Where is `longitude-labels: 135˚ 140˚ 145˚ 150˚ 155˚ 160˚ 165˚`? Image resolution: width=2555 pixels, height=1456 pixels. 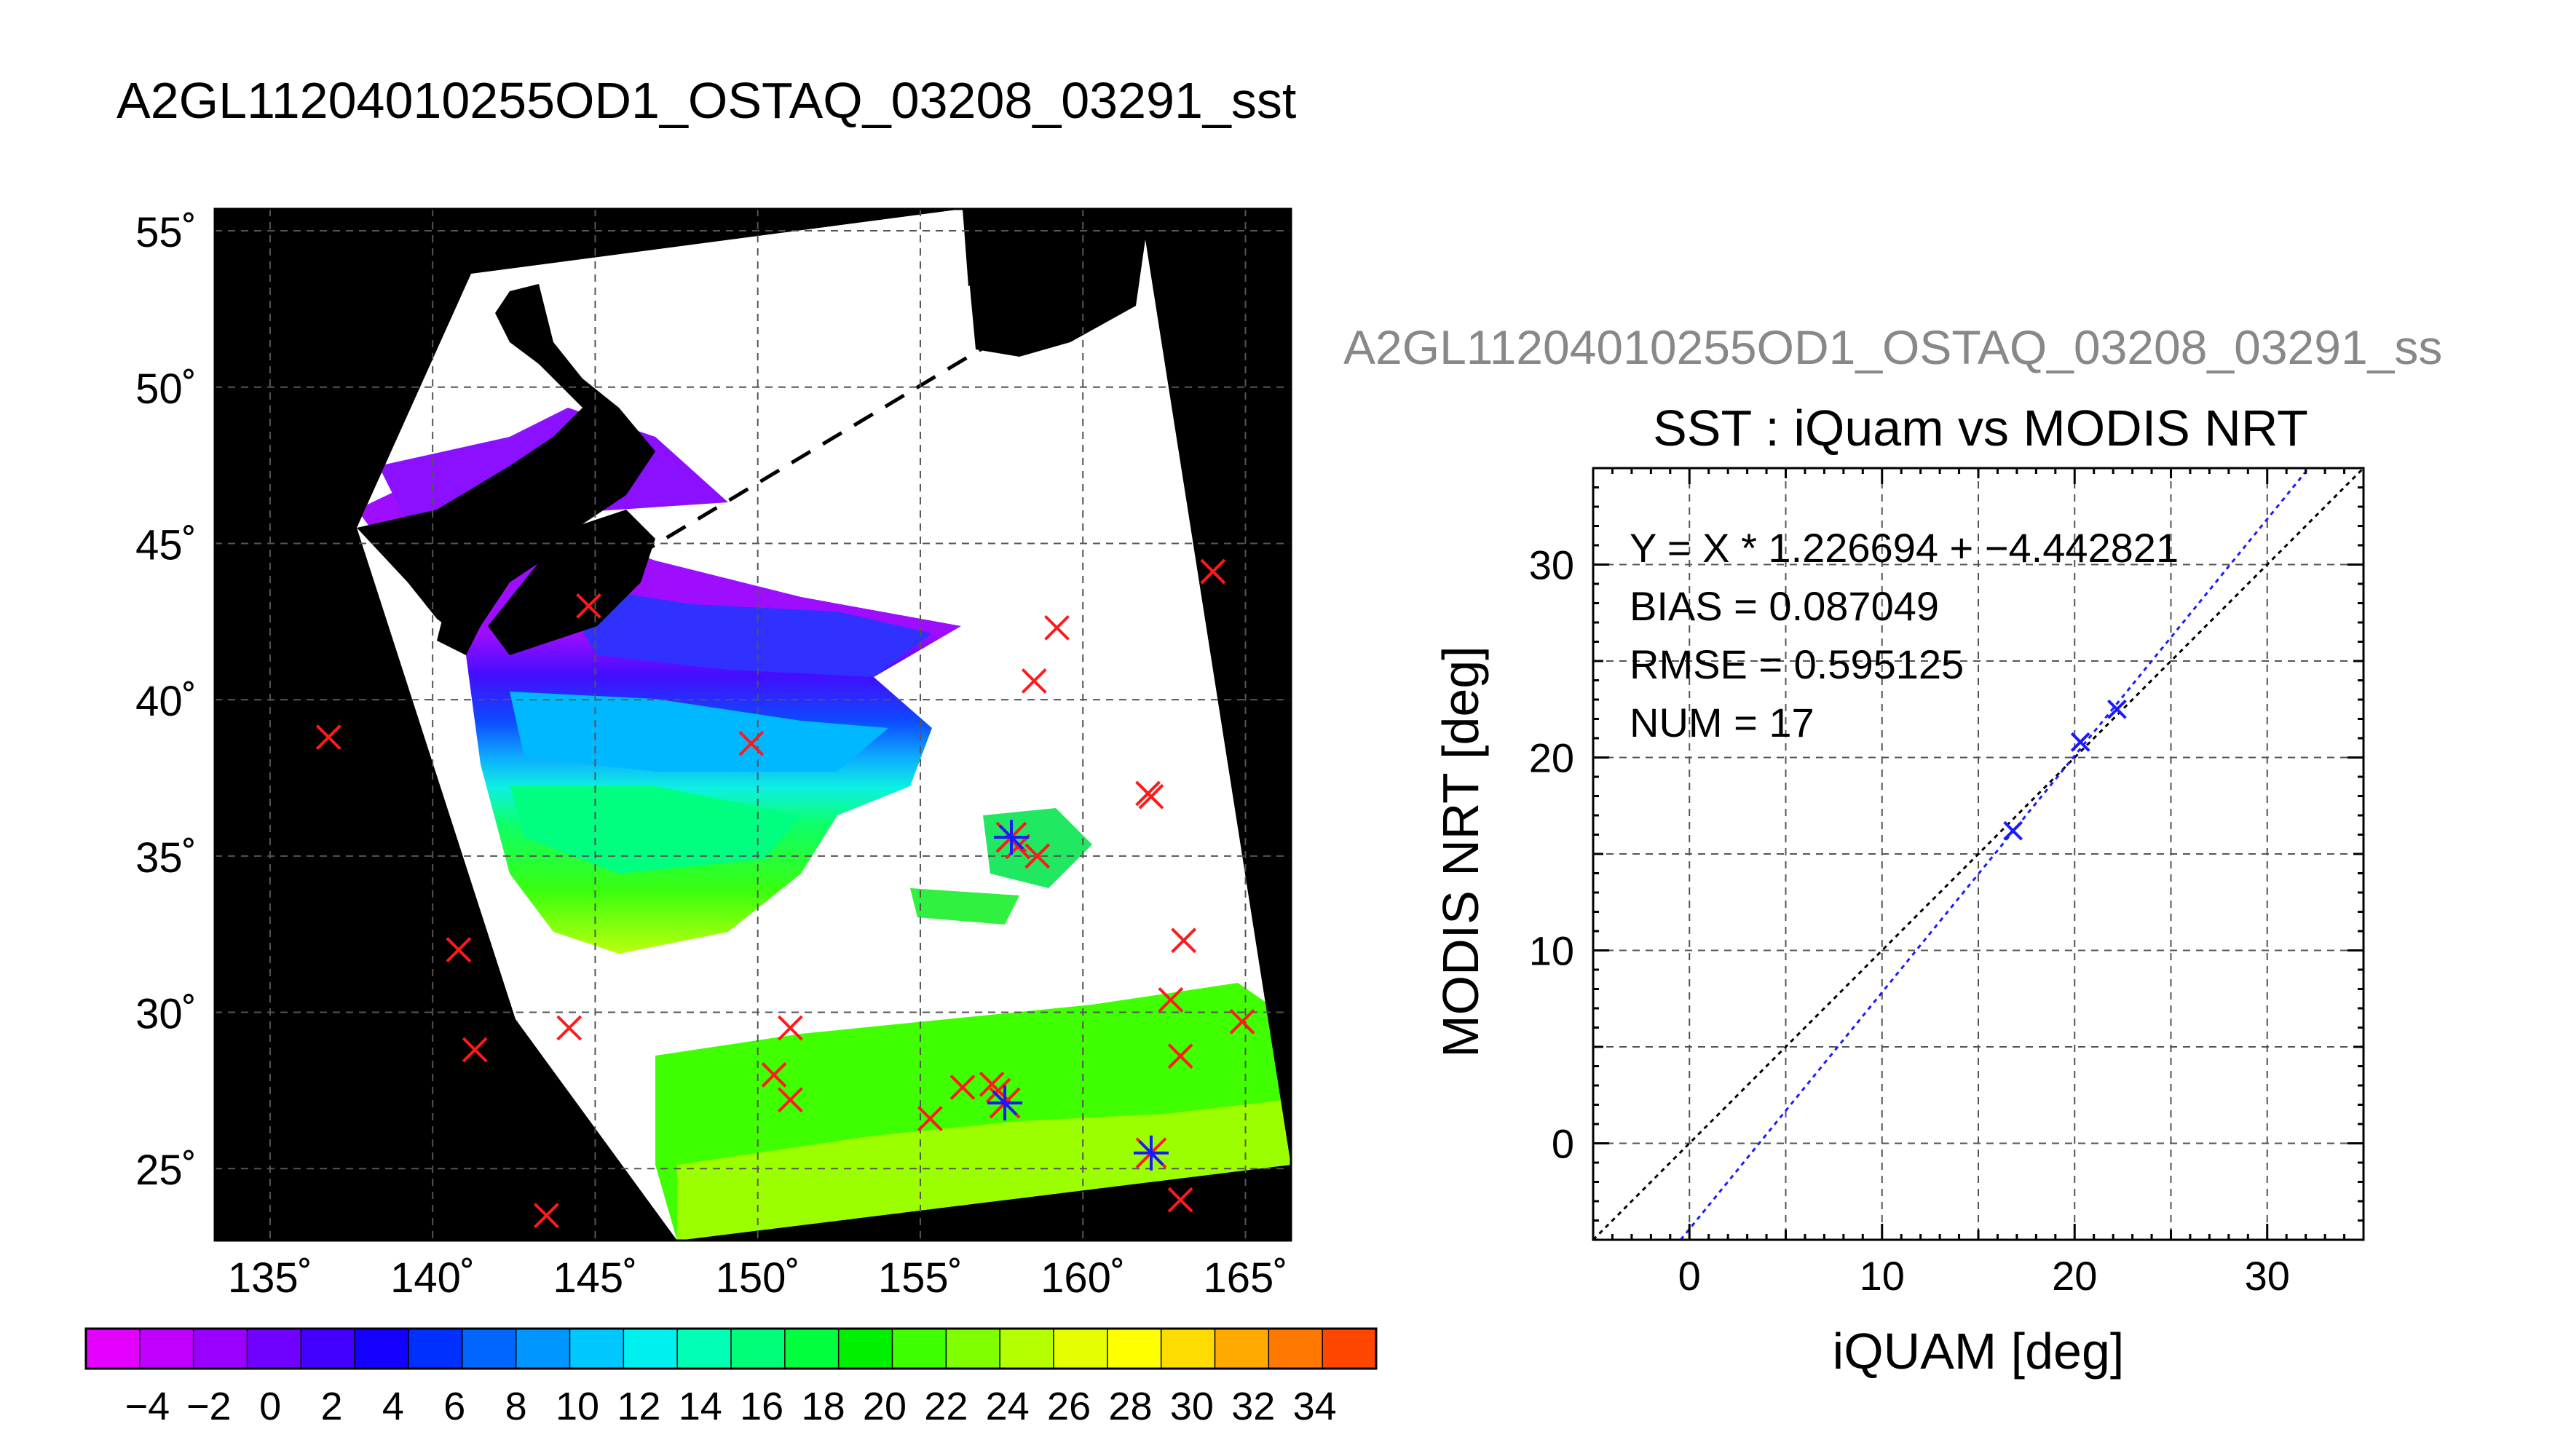 longitude-labels: 135˚ 140˚ 145˚ 150˚ 155˚ 160˚ 165˚ is located at coordinates (758, 1278).